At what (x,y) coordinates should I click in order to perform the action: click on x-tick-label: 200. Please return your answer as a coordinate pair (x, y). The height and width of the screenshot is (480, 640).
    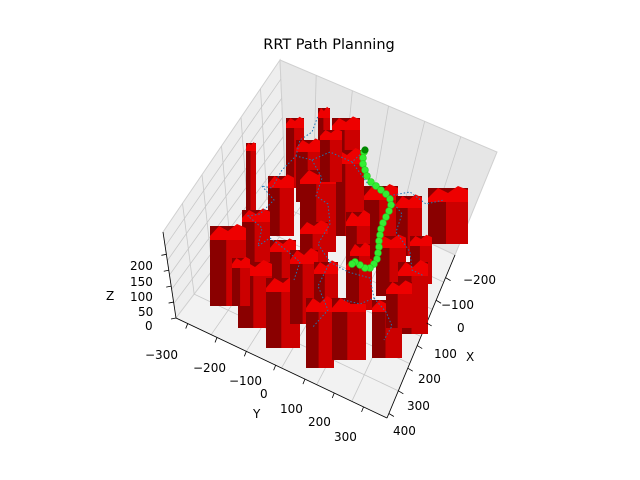
    Looking at the image, I should click on (429, 379).